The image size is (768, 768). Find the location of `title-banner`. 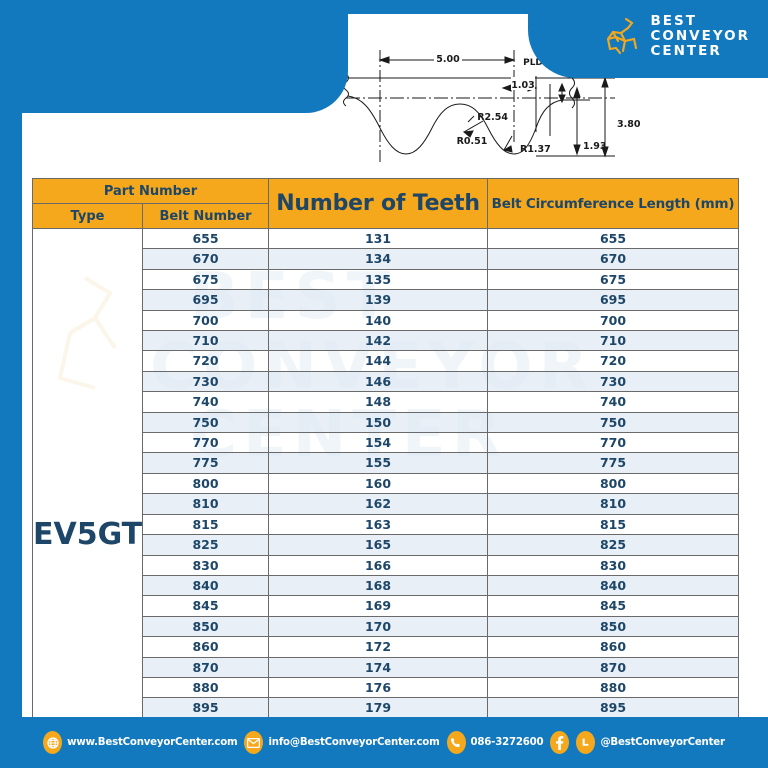

title-banner is located at coordinates (174, 56).